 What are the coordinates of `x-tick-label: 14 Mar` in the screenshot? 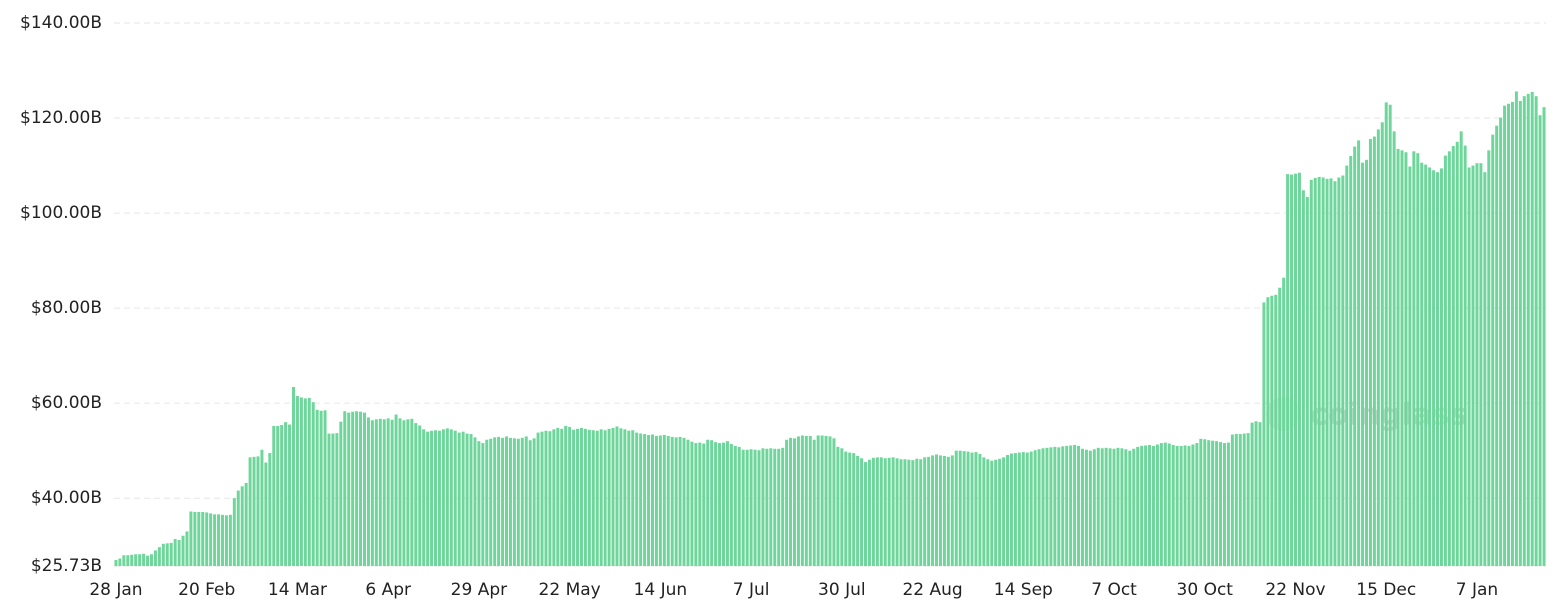 It's located at (297, 590).